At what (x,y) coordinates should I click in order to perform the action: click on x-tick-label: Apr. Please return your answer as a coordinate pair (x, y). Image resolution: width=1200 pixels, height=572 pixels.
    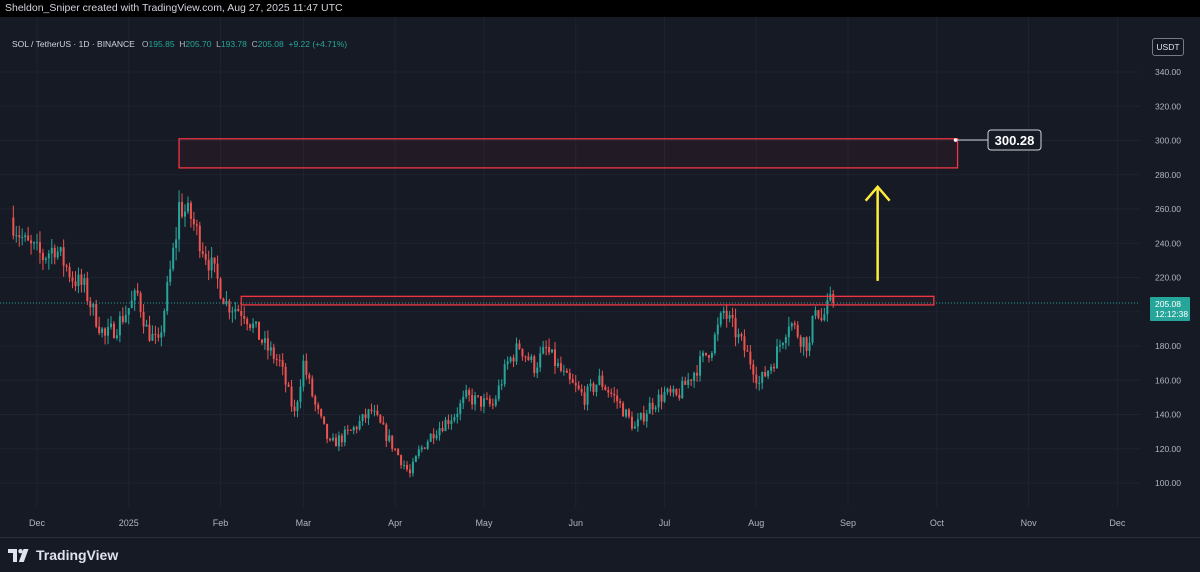
    Looking at the image, I should click on (395, 523).